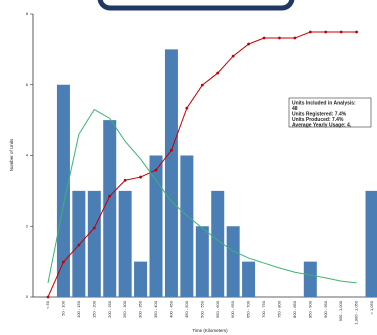  I want to click on y-tick-label: 8, so click(27, 13).